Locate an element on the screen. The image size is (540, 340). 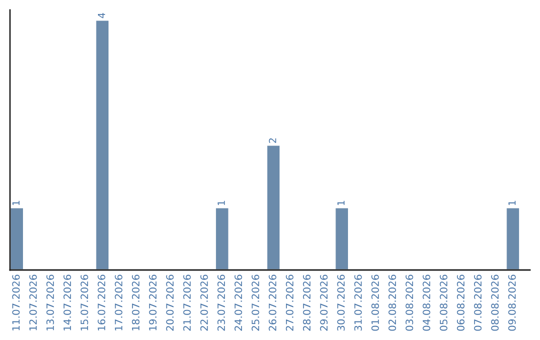
x-tick-label: 30.07.2026 is located at coordinates (341, 302).